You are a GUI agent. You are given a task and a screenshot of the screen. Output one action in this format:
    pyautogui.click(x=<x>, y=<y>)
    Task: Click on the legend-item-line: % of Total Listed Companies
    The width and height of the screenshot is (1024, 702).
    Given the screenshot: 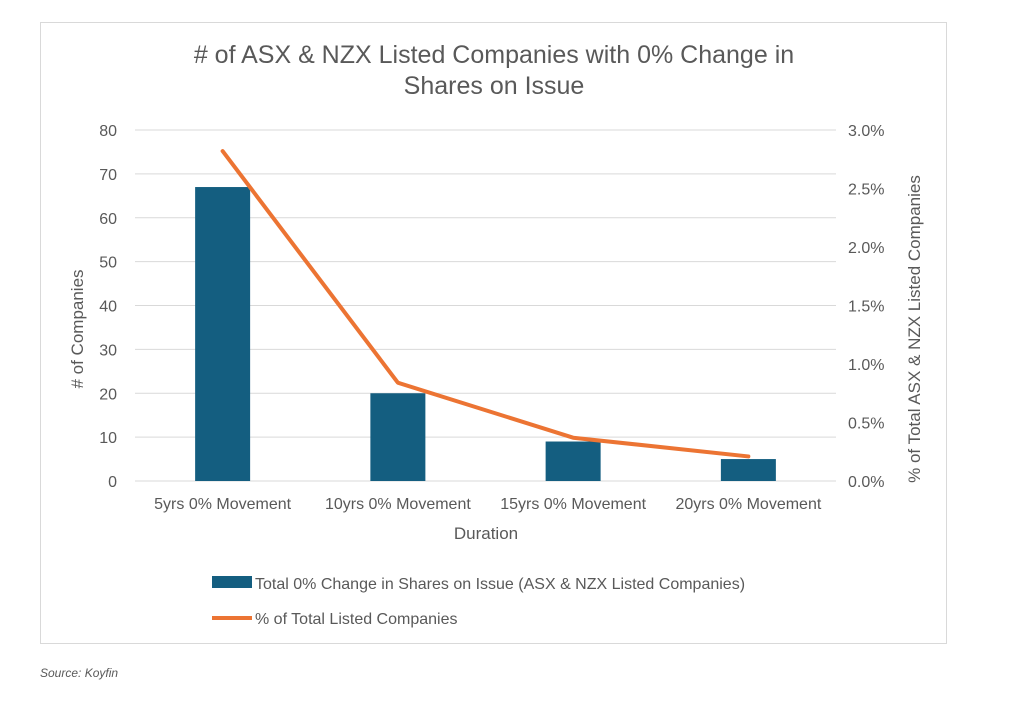 What is the action you would take?
    pyautogui.click(x=334, y=619)
    